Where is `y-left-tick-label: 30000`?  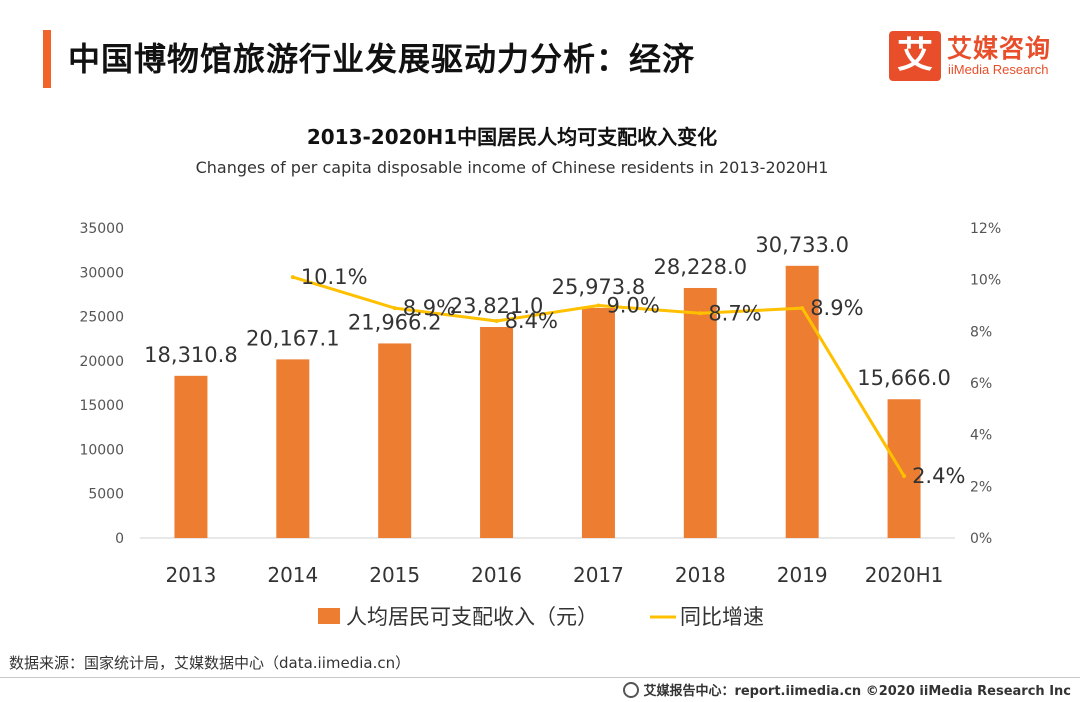 y-left-tick-label: 30000 is located at coordinates (101, 273).